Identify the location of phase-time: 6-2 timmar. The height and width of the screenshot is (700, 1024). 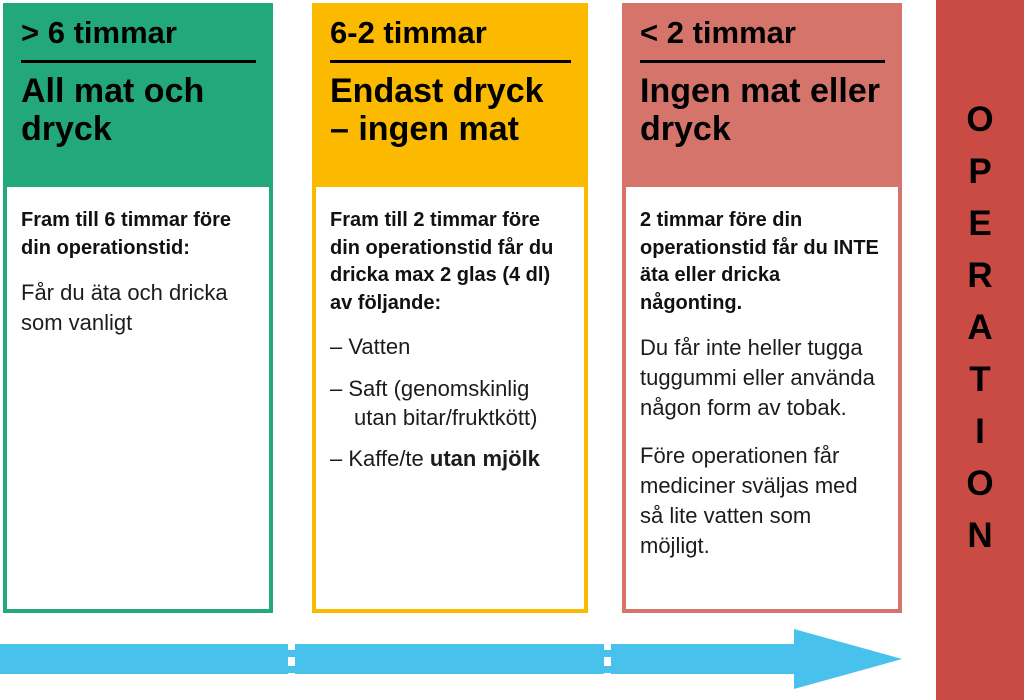
(408, 32).